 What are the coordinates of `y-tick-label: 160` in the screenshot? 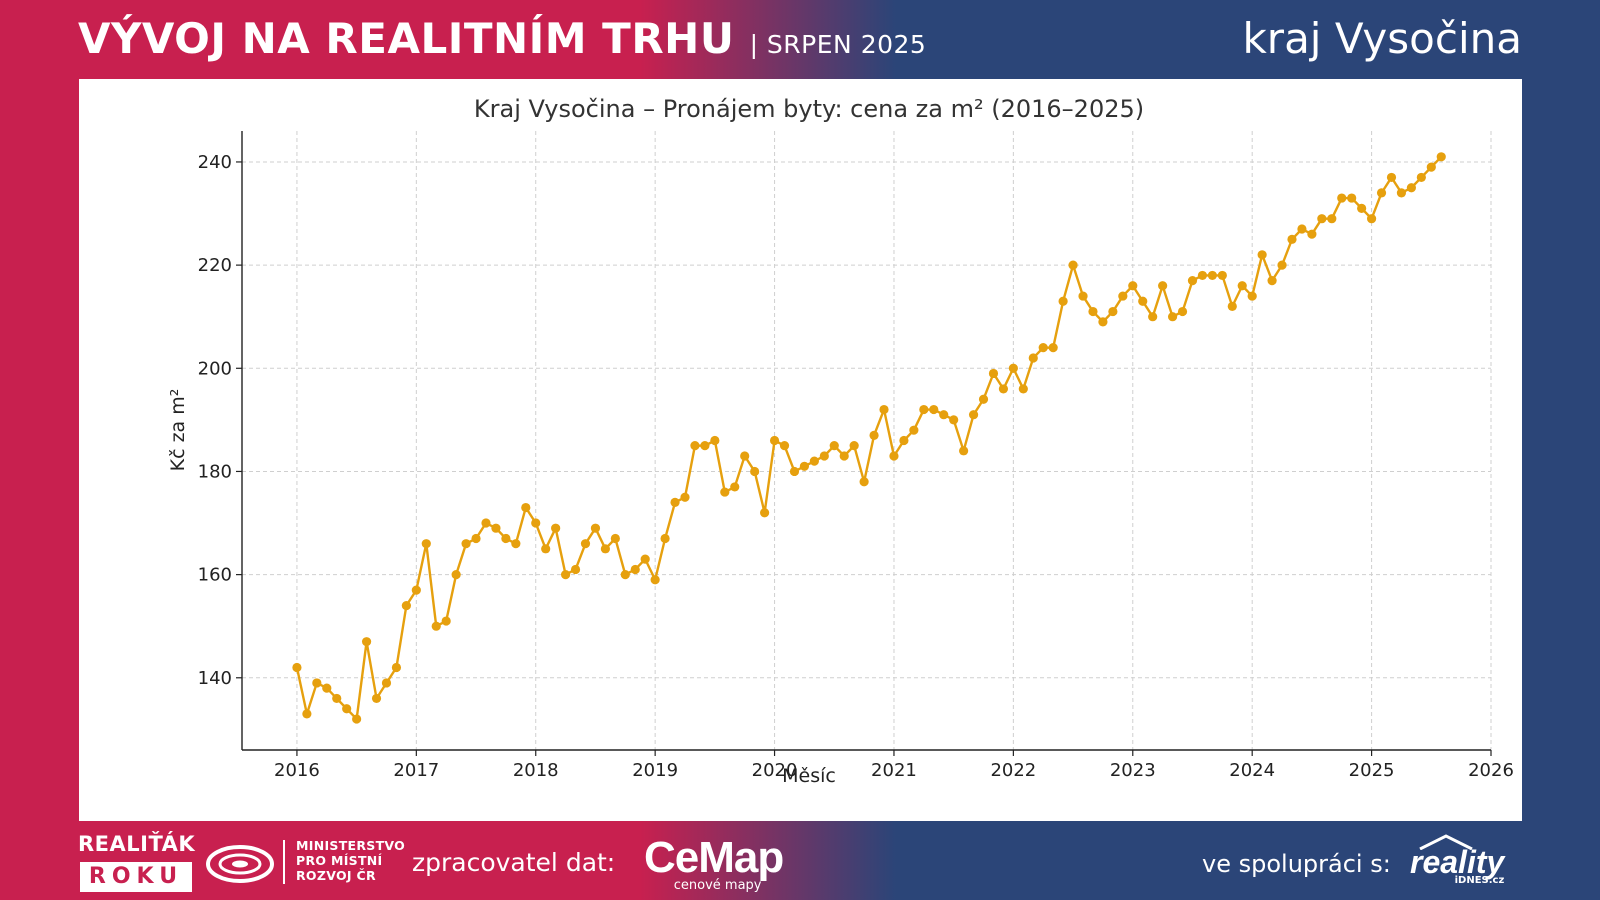 It's located at (215, 575).